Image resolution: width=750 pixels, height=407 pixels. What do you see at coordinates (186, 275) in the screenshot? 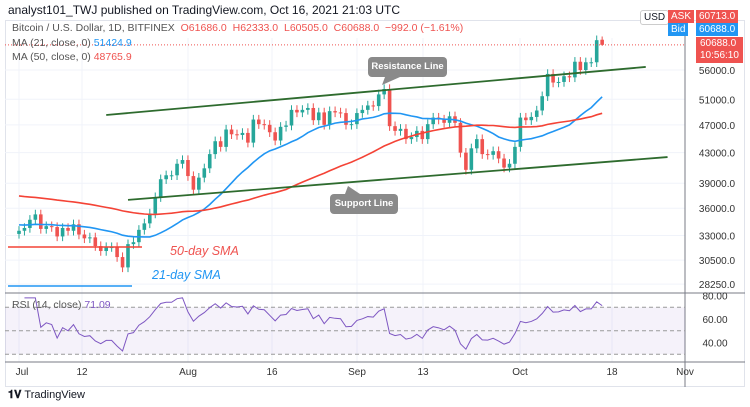
I see `sma21-annotation: 21-day SMA` at bounding box center [186, 275].